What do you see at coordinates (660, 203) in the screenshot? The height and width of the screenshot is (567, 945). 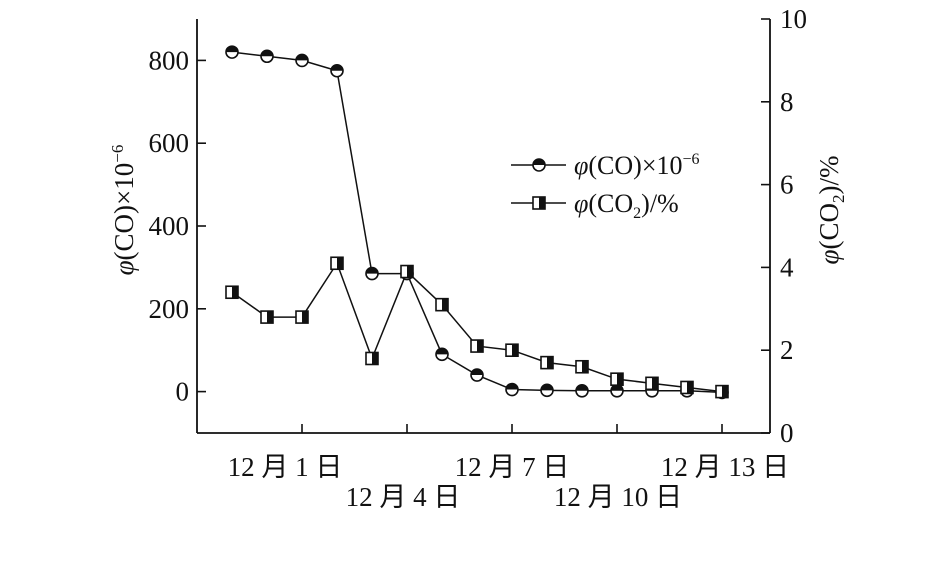 I see `legend-co2-label-suffix: )/%` at bounding box center [660, 203].